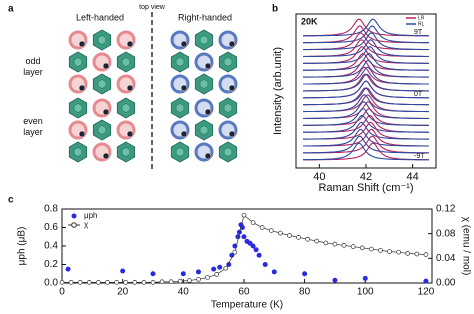 The height and width of the screenshot is (314, 474). What do you see at coordinates (62, 292) in the screenshot?
I see `x-tick-label: 0` at bounding box center [62, 292].